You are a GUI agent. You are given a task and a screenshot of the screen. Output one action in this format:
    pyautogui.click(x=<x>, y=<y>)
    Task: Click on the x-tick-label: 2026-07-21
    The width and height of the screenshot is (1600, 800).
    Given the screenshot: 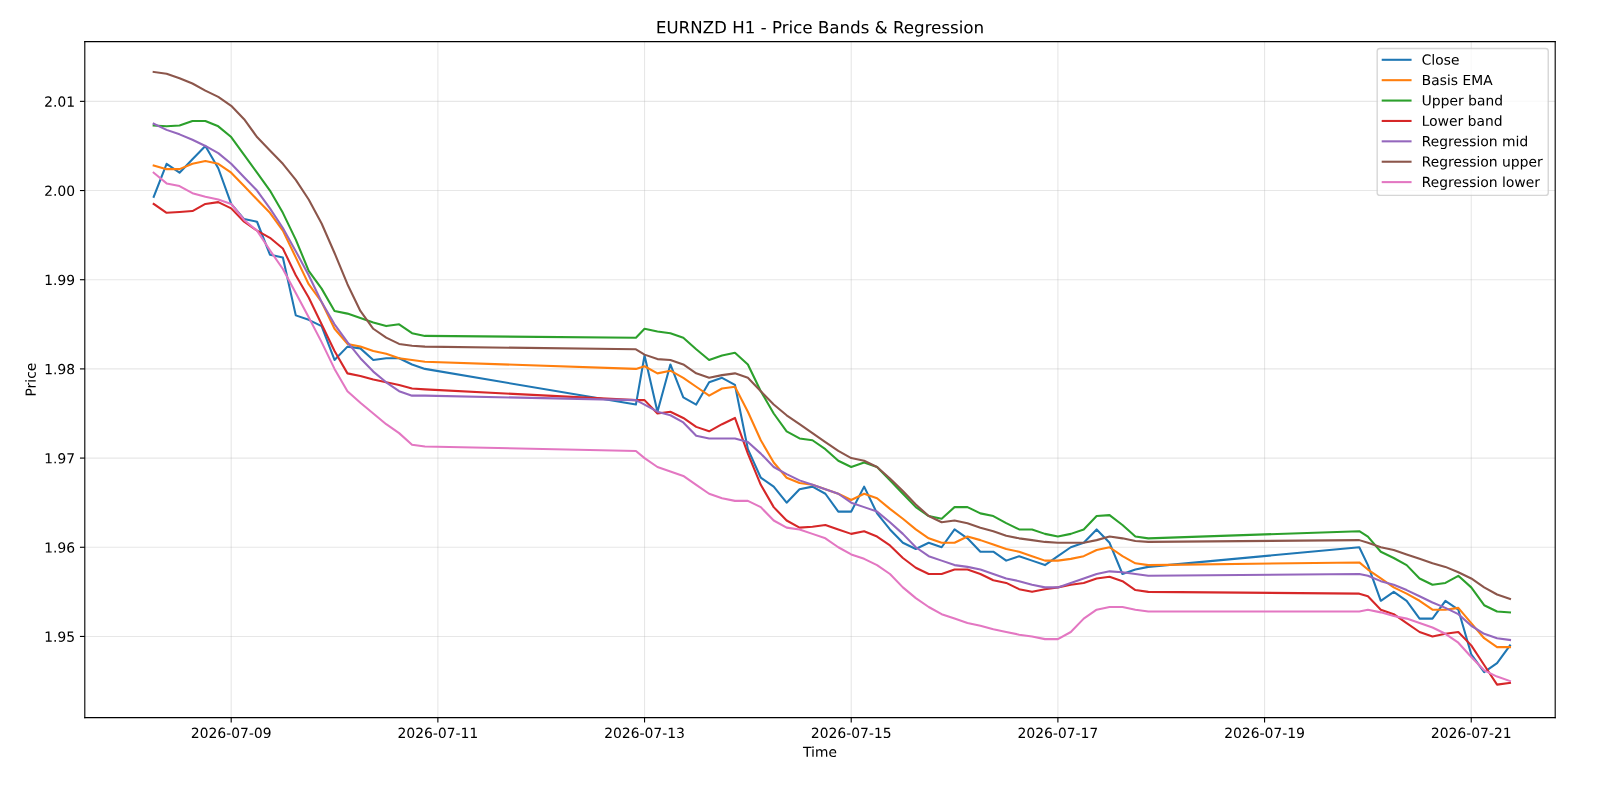 What is the action you would take?
    pyautogui.click(x=1471, y=733)
    